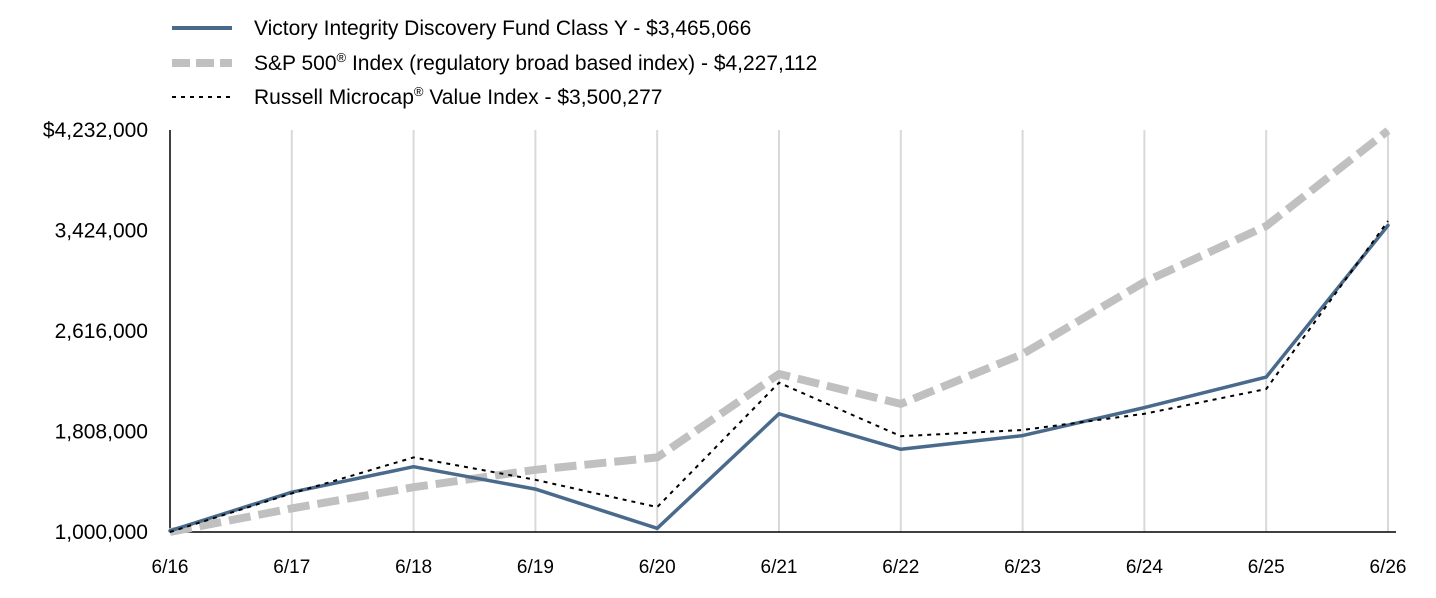 Image resolution: width=1436 pixels, height=598 pixels. Describe the element at coordinates (900, 567) in the screenshot. I see `x-tick-label: 6/22` at that location.